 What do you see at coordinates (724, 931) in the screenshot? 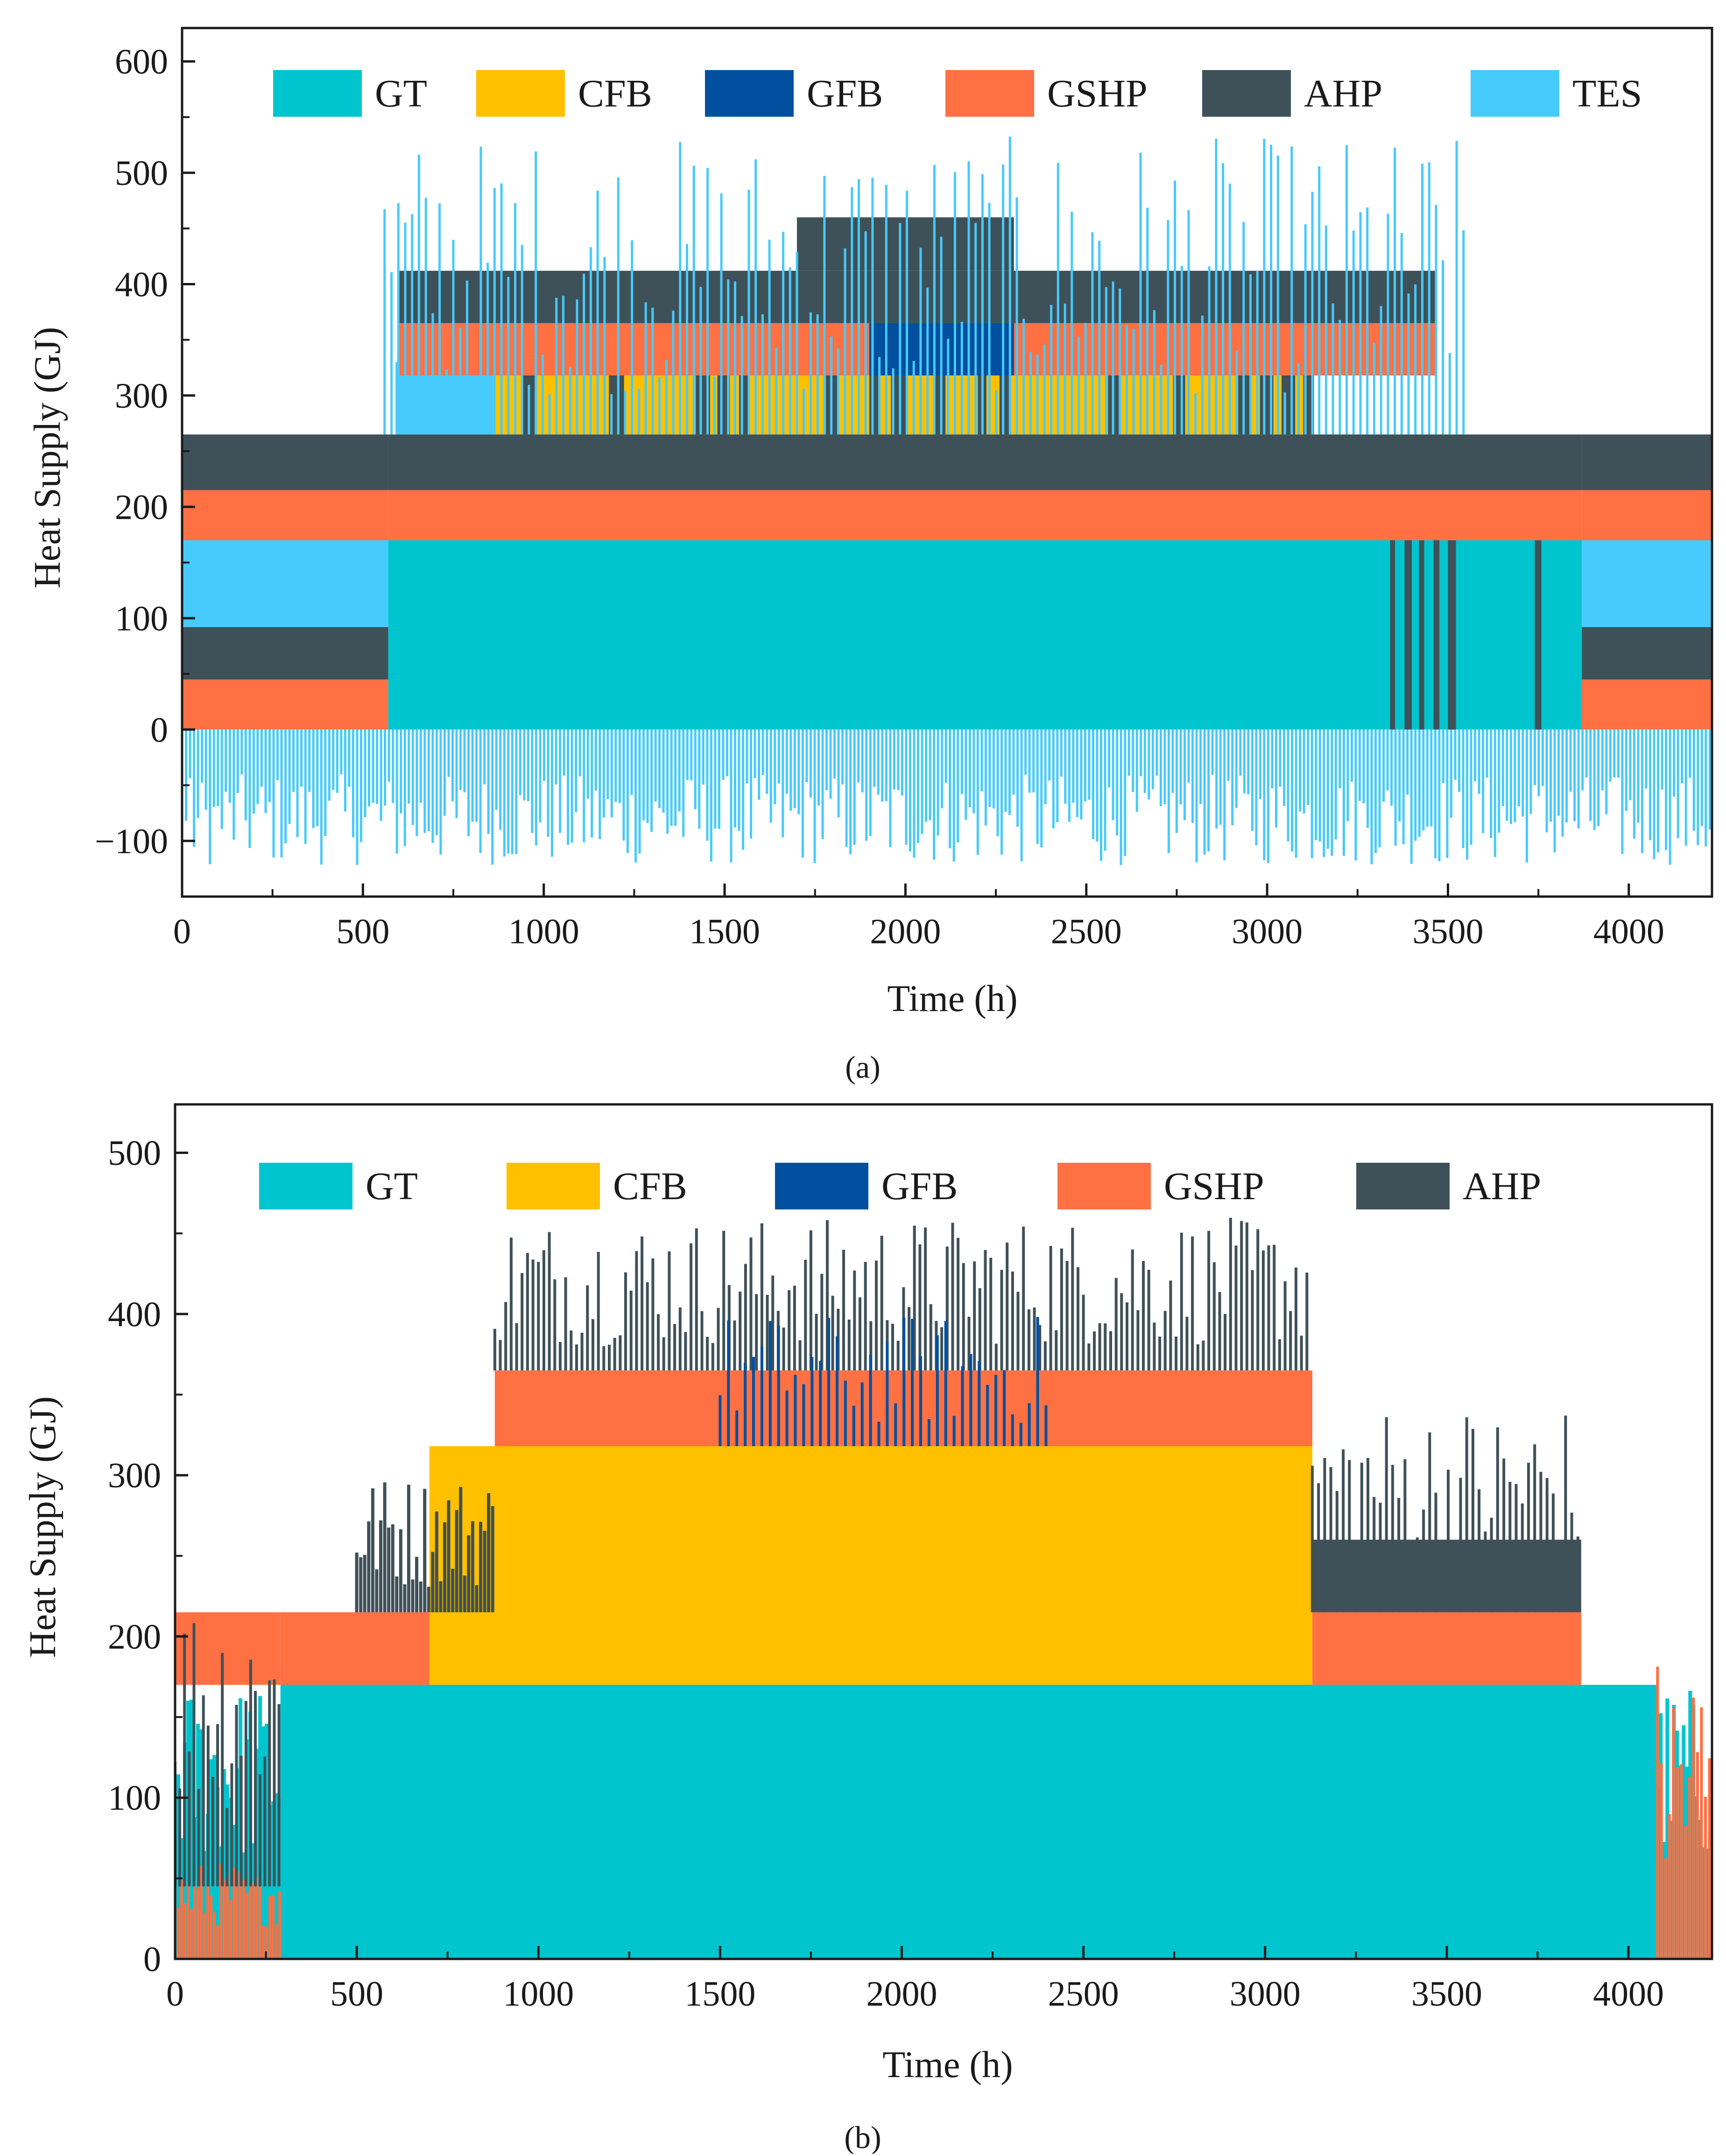
I see `a-x-tick-label: 1500` at bounding box center [724, 931].